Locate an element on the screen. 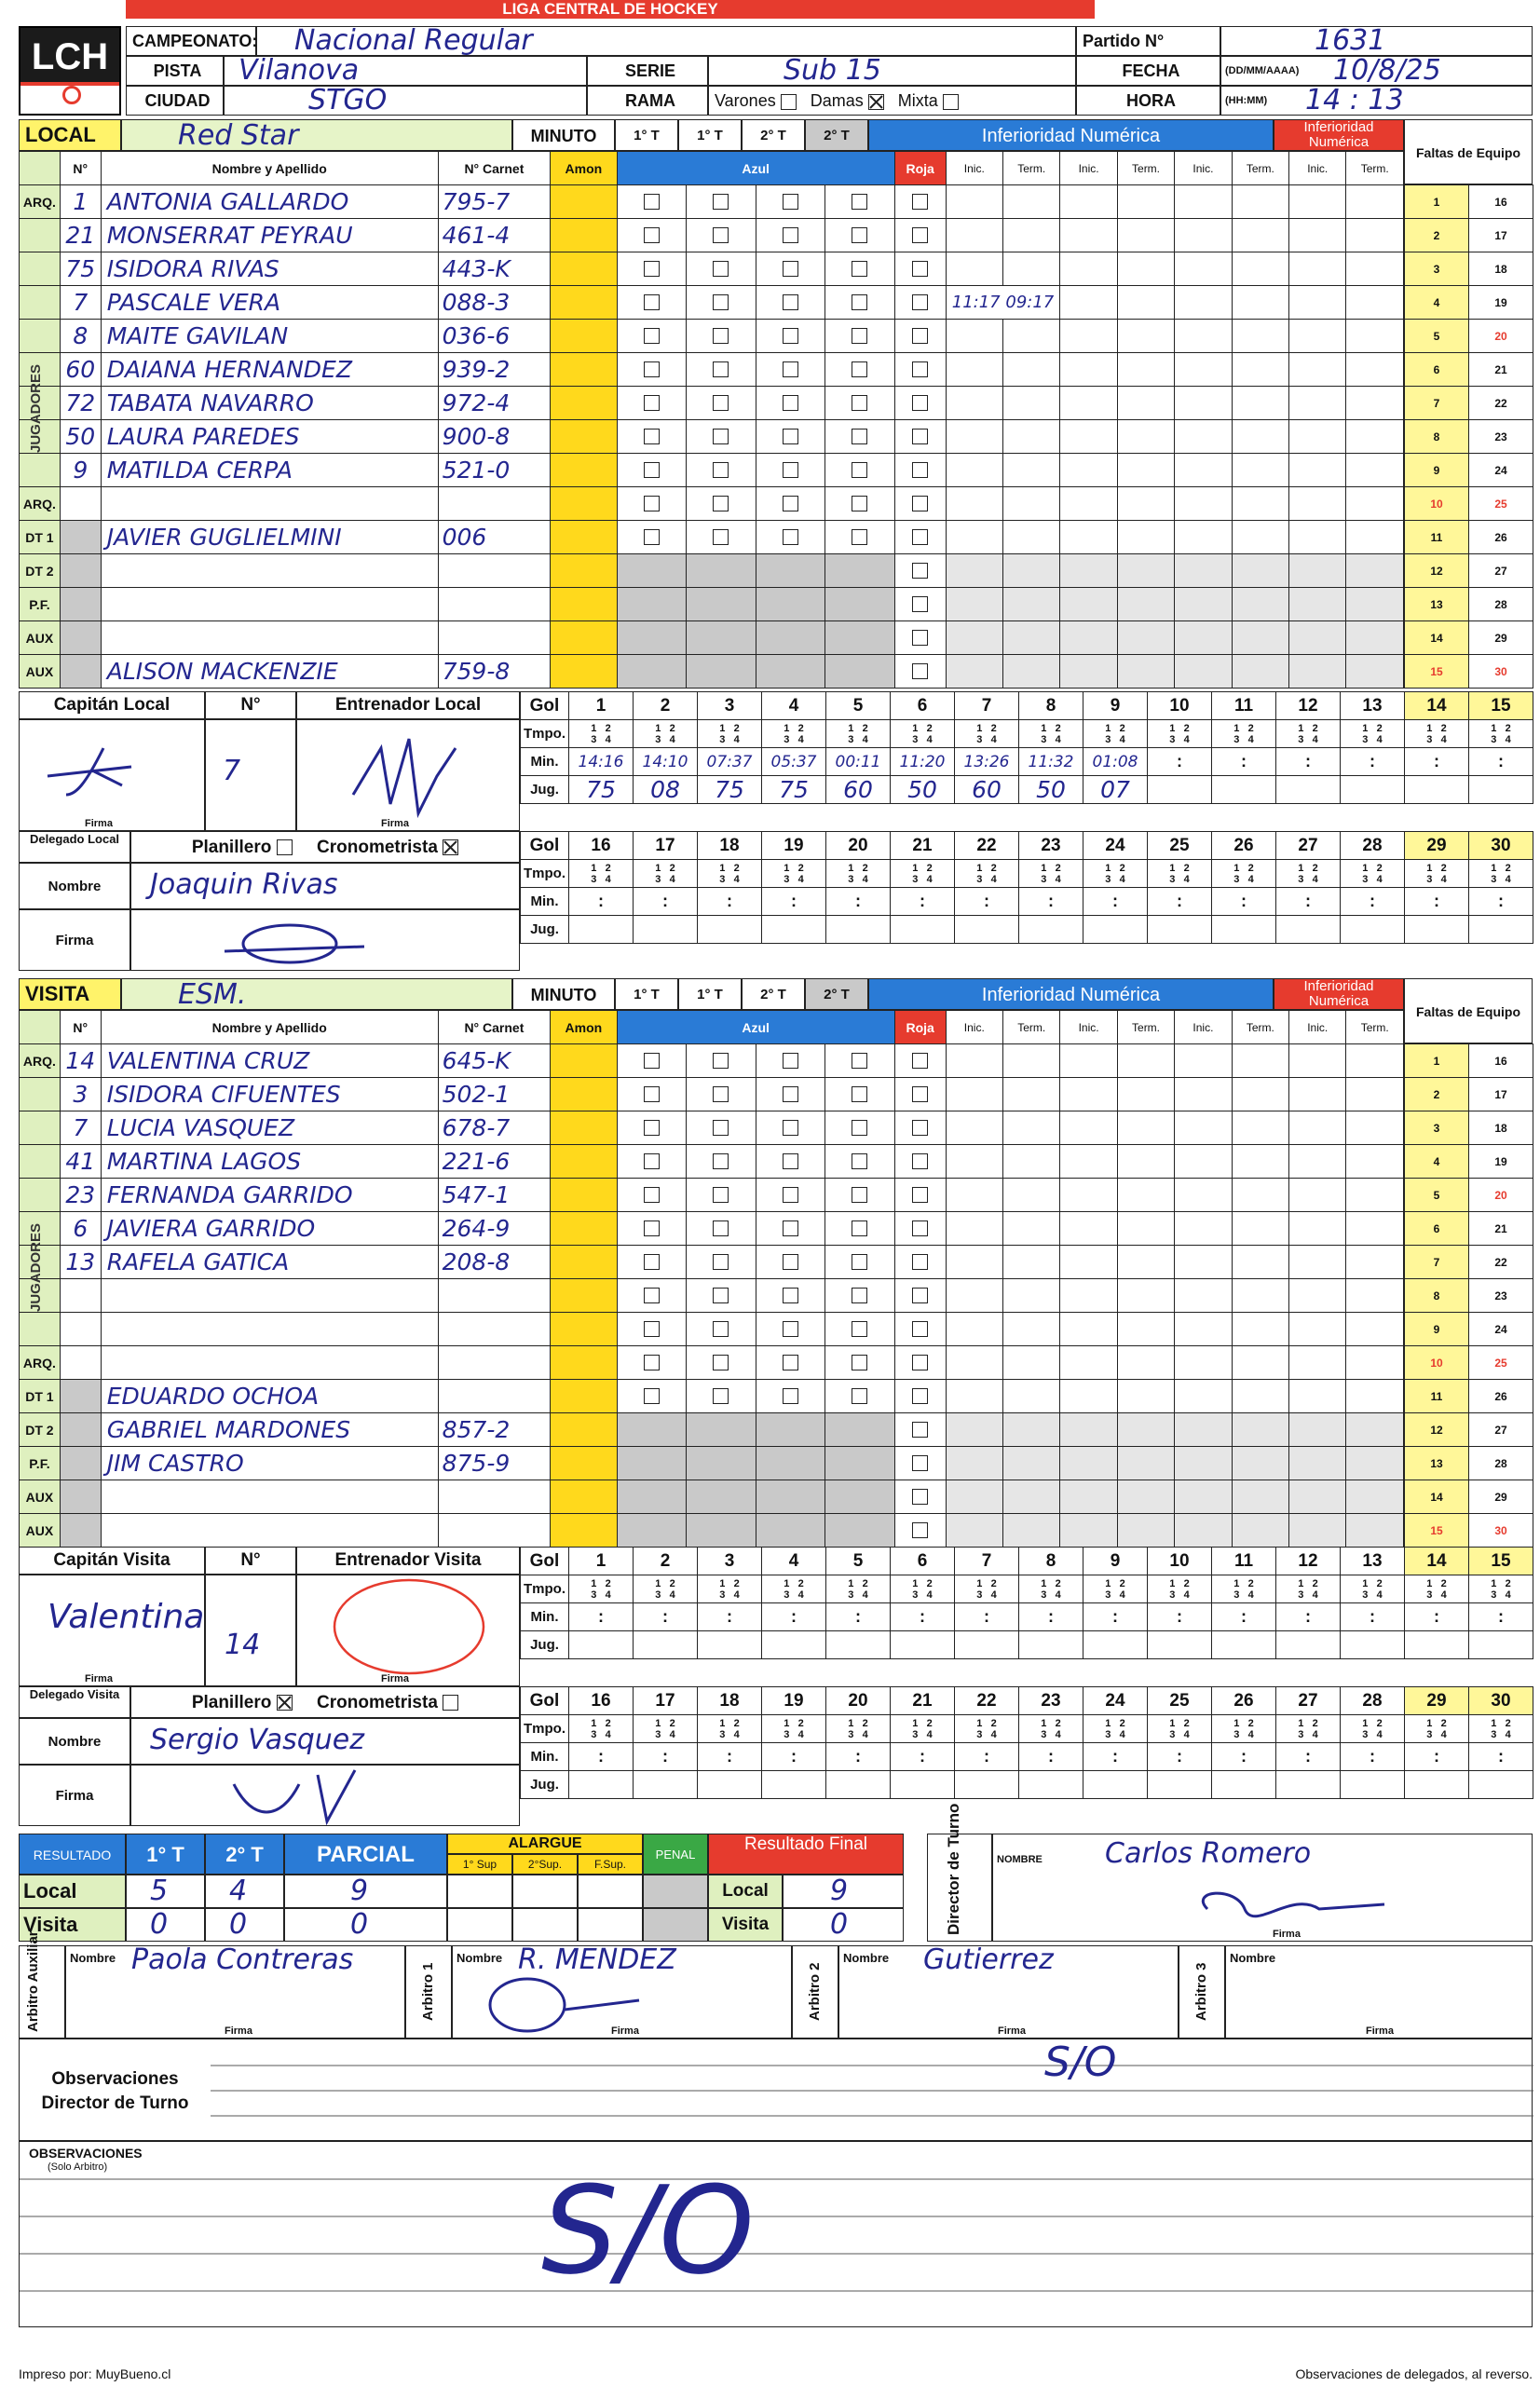 The height and width of the screenshot is (2400, 1540). partido-field: 1631 is located at coordinates (1376, 41).